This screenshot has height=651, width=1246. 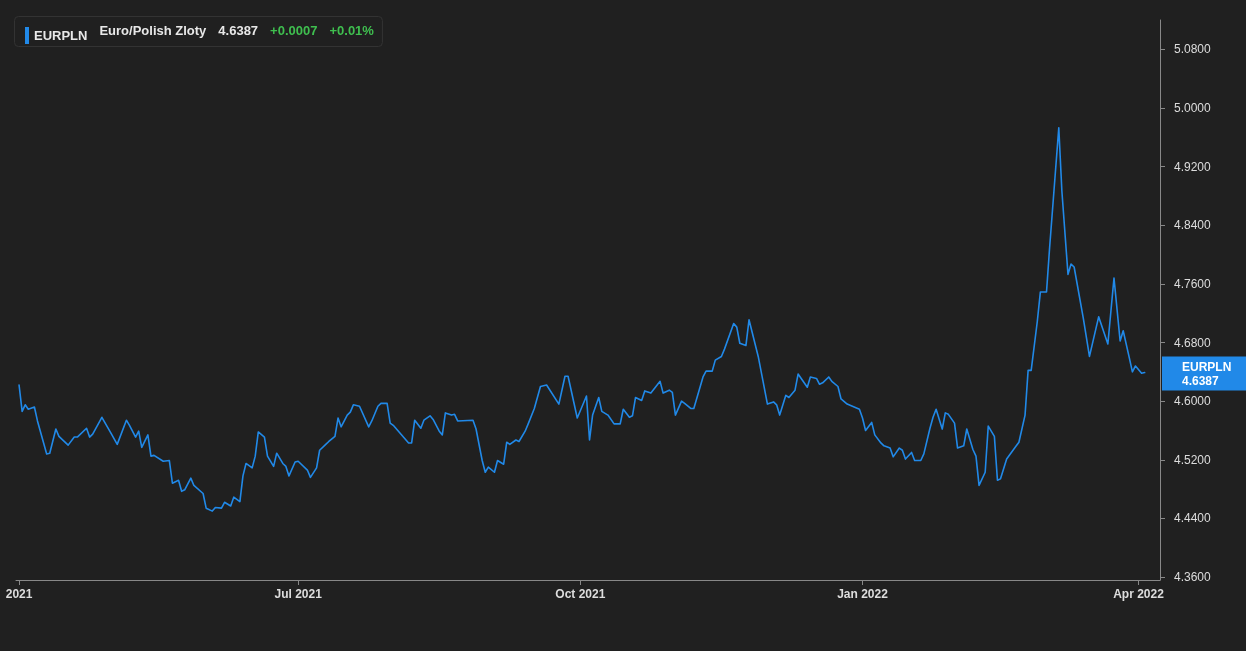 I want to click on y-tick-label: 5.0800, so click(x=1193, y=49).